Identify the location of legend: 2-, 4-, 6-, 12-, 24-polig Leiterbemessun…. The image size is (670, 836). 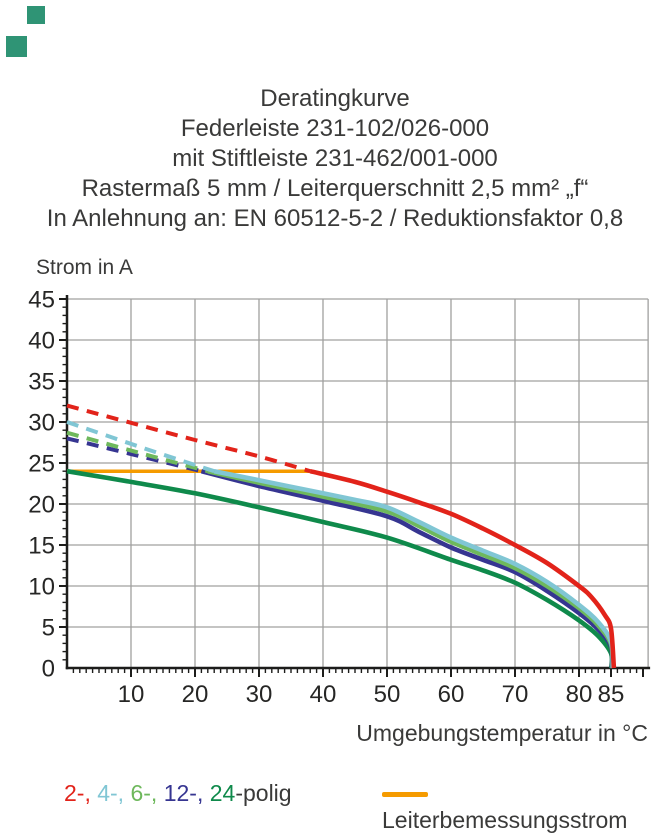
(335, 806).